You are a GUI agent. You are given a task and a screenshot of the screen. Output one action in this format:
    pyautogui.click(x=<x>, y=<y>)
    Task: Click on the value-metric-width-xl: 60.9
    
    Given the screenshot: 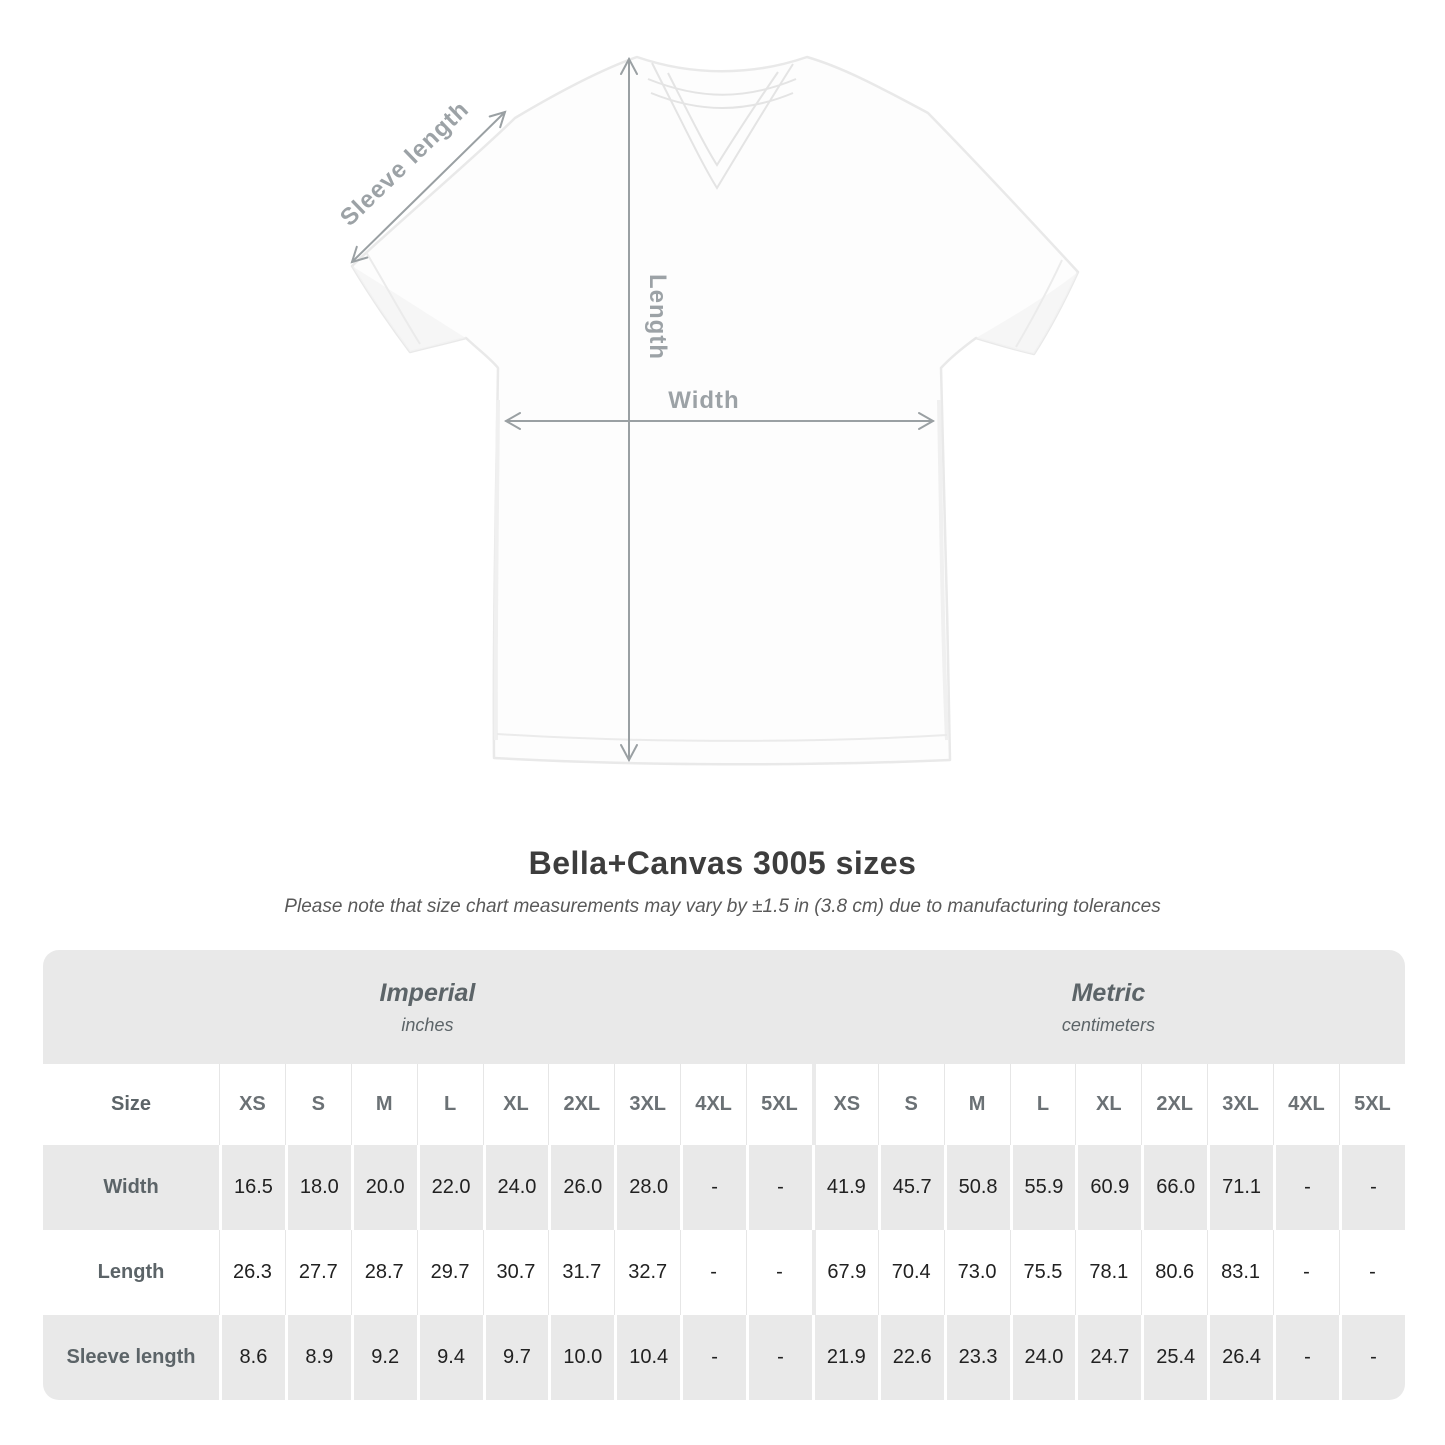 What is the action you would take?
    pyautogui.click(x=1108, y=1187)
    